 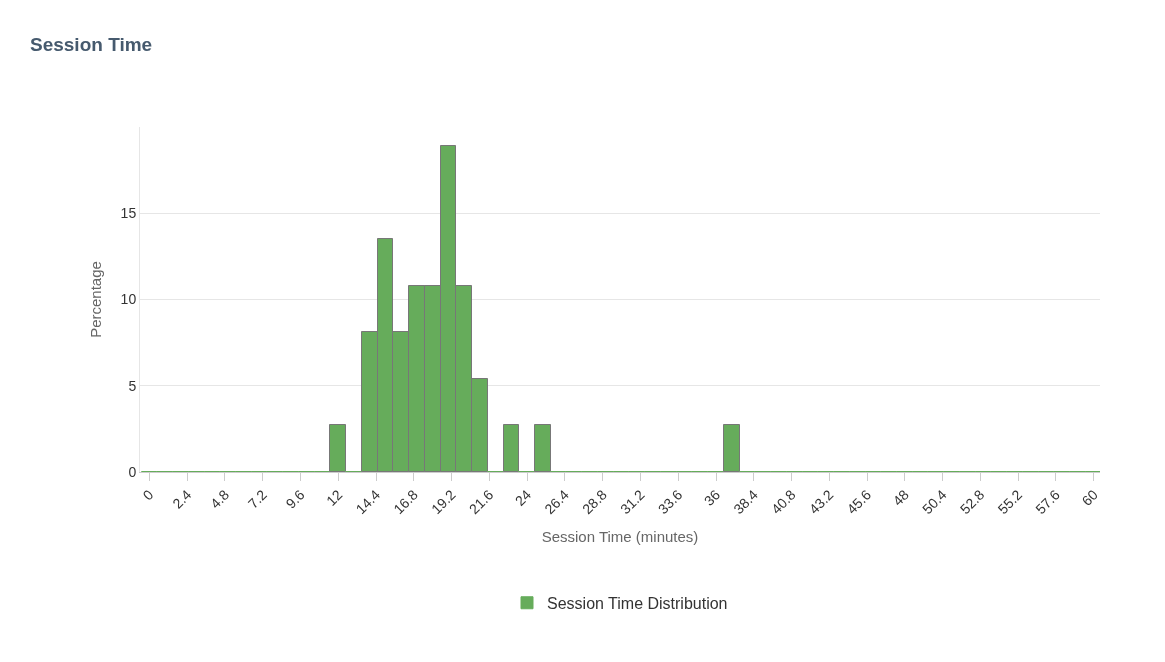 I want to click on x-tick-label: 24, so click(x=523, y=497).